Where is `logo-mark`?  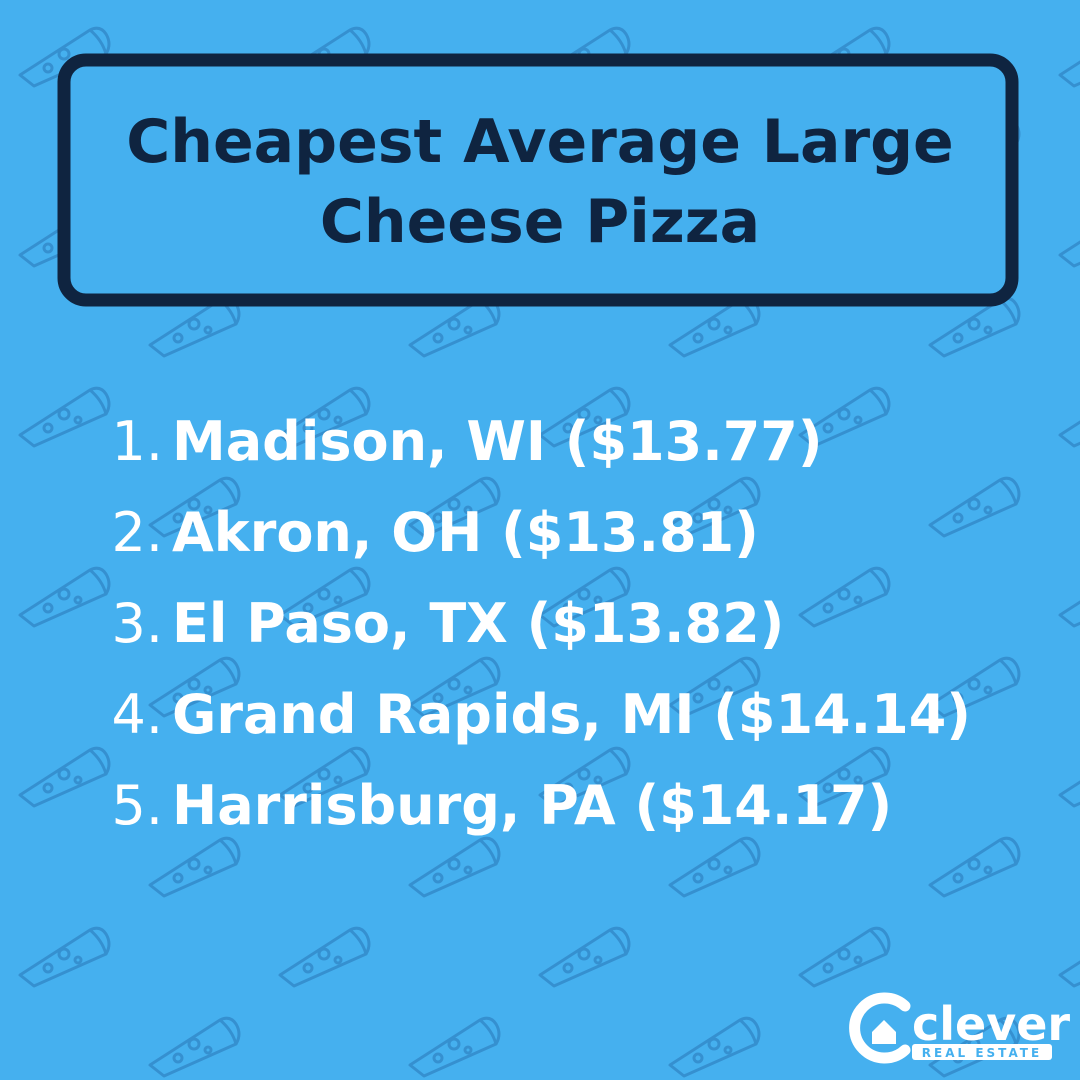
logo-mark is located at coordinates (880, 1028).